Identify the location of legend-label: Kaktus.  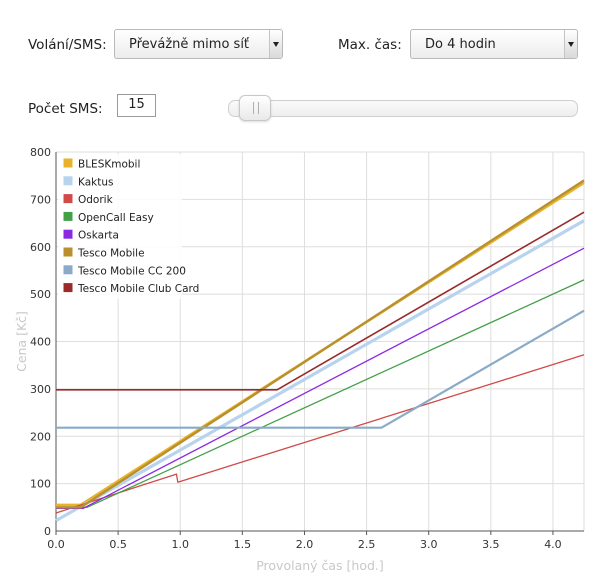
(95, 182).